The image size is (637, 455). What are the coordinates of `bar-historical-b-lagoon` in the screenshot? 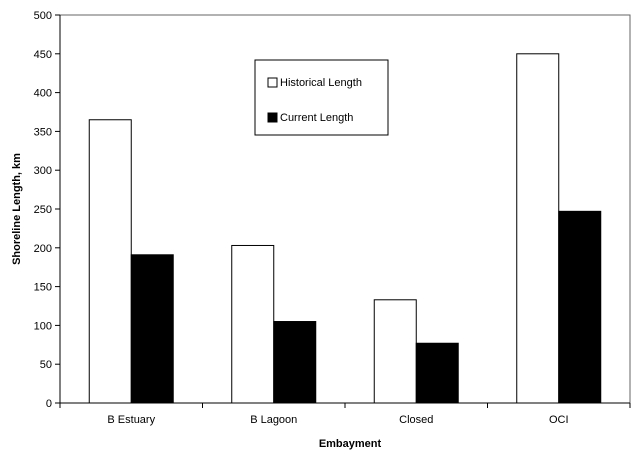 It's located at (253, 324).